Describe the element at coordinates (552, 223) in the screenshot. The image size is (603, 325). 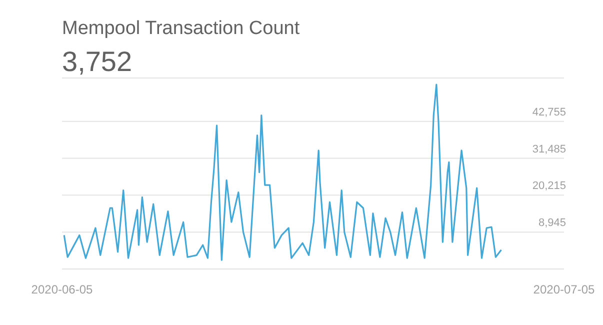
I see `y-tick-label: 8,945` at that location.